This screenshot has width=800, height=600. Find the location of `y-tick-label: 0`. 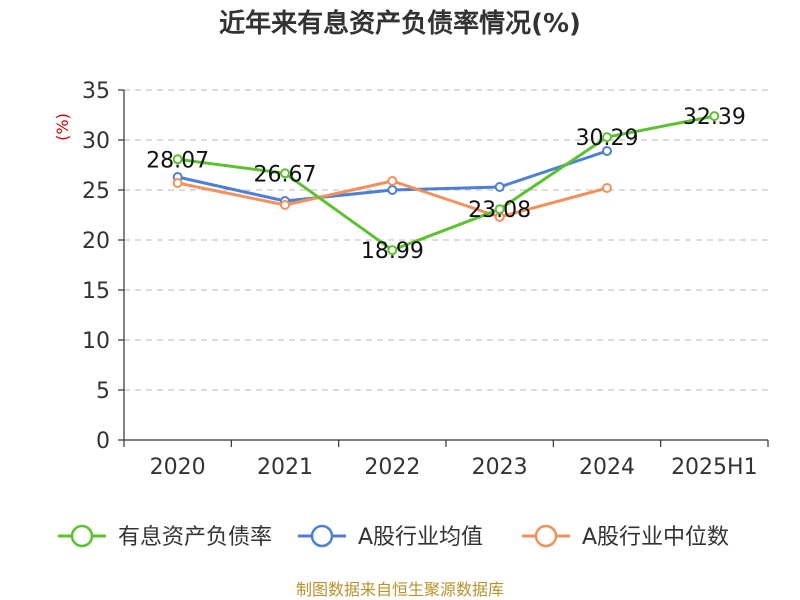

y-tick-label: 0 is located at coordinates (103, 441).